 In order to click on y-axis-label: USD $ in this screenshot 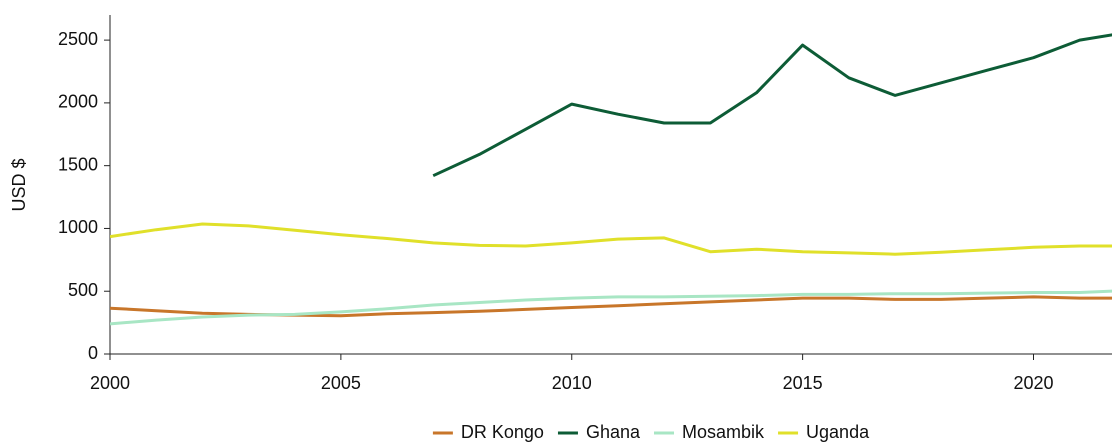, I will do `click(19, 184)`.